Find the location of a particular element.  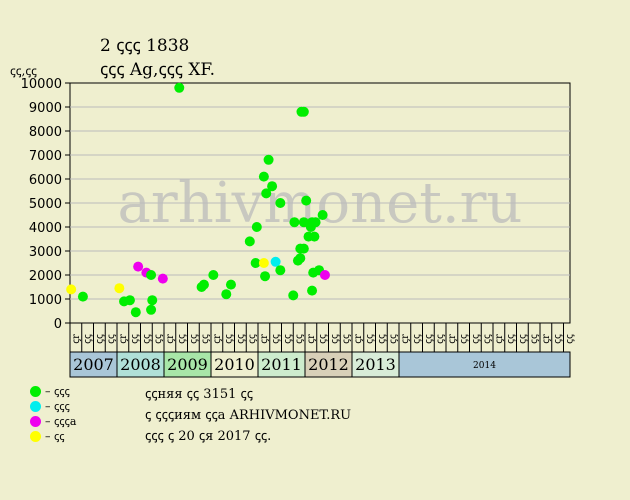

legend-item: – ꞔꞔ is located at coordinates (53, 436).